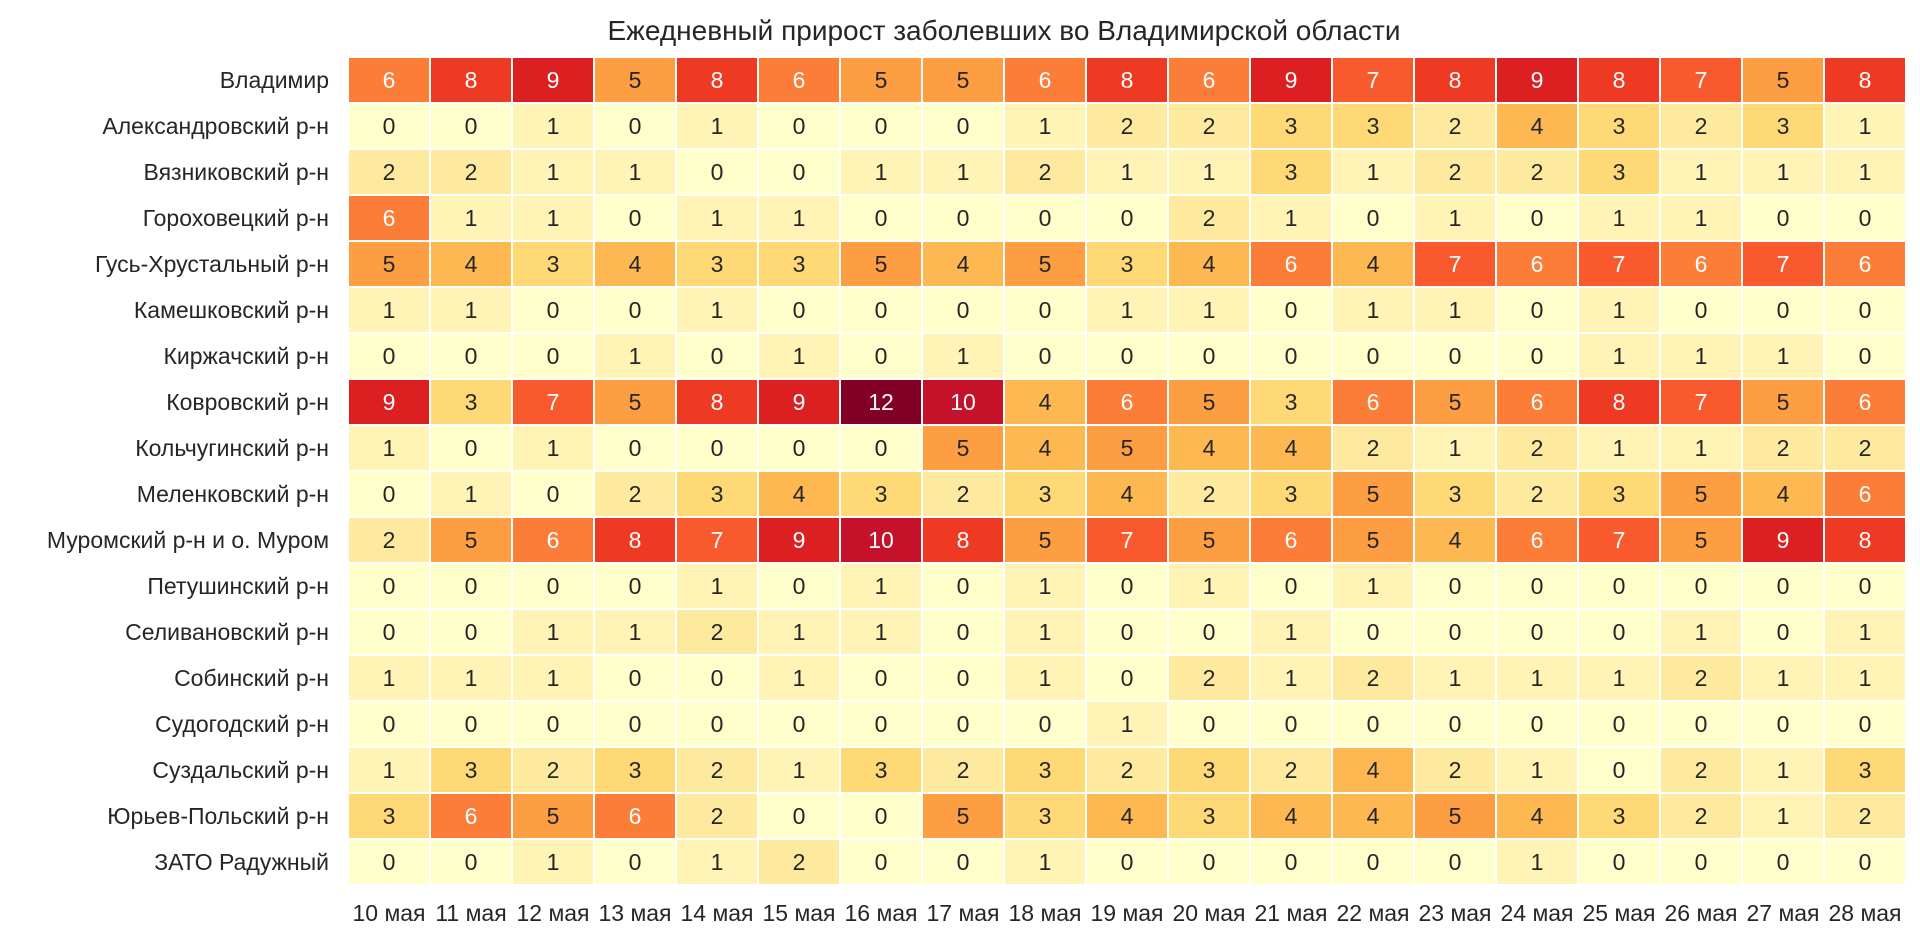 This screenshot has height=943, width=1920. Describe the element at coordinates (1782, 913) in the screenshot. I see `column-label: 27 мая` at that location.